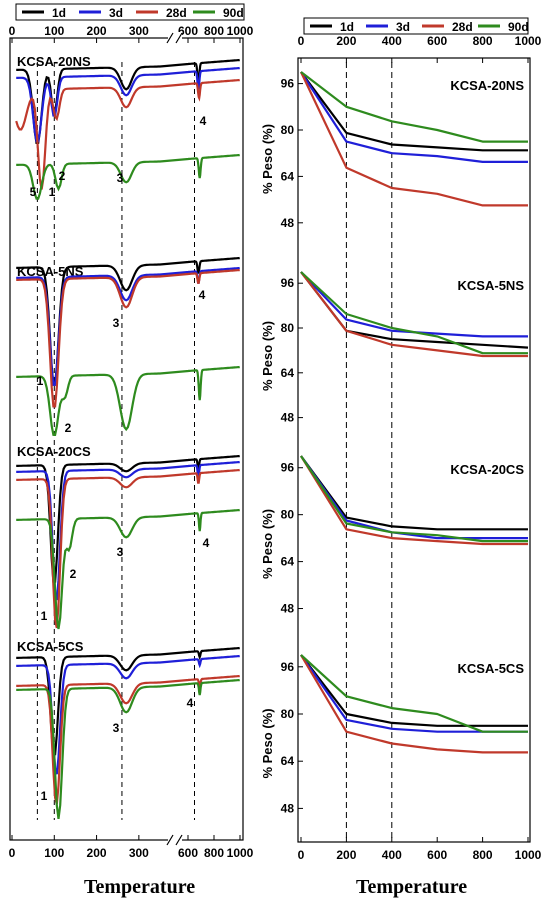 The image size is (550, 906). I want to click on right-bottom-tick-label: 1000, so click(528, 855).